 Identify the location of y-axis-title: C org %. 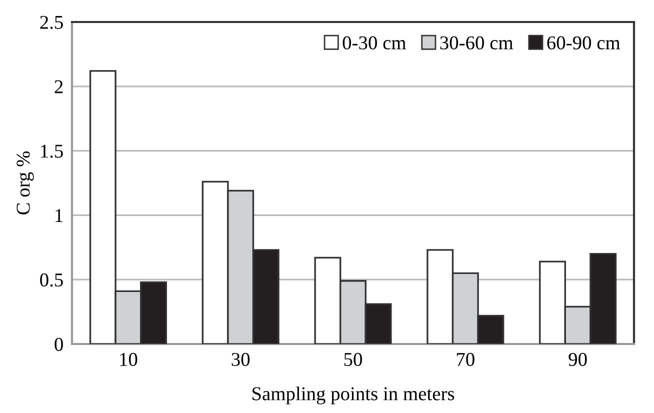
(25, 182).